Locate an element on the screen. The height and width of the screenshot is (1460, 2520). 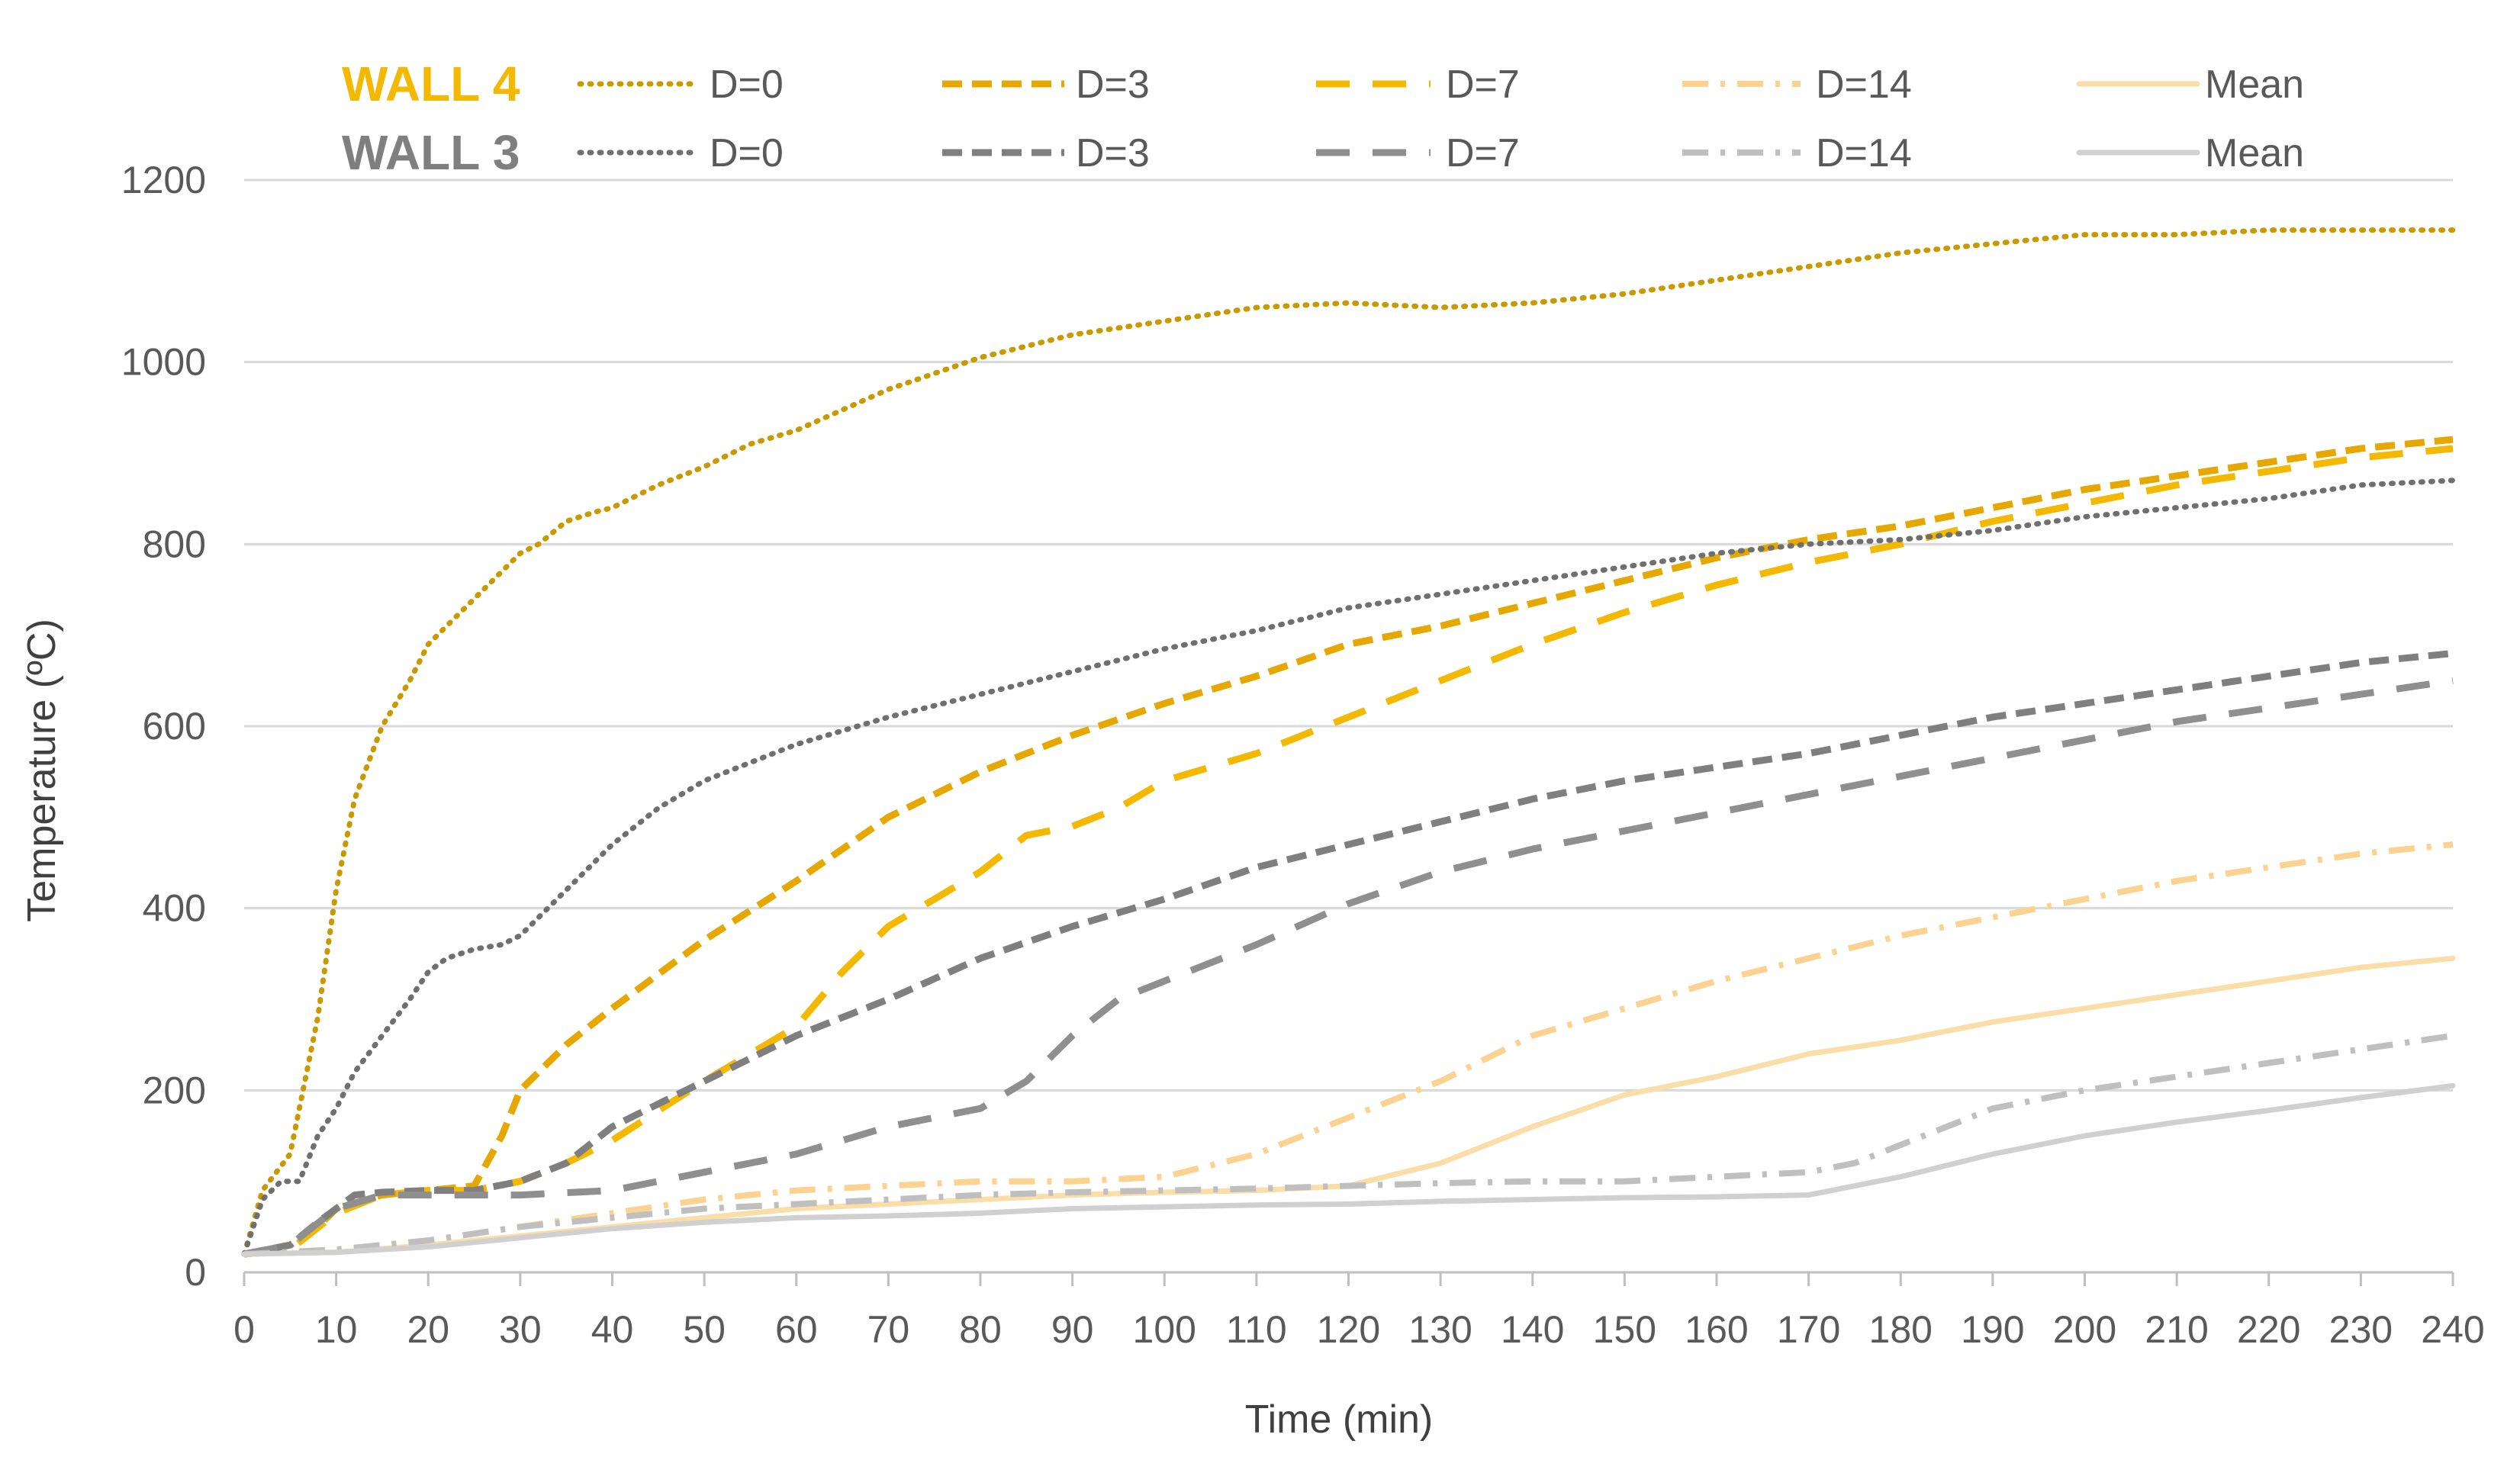
x-tick-label: 180 is located at coordinates (1901, 1329).